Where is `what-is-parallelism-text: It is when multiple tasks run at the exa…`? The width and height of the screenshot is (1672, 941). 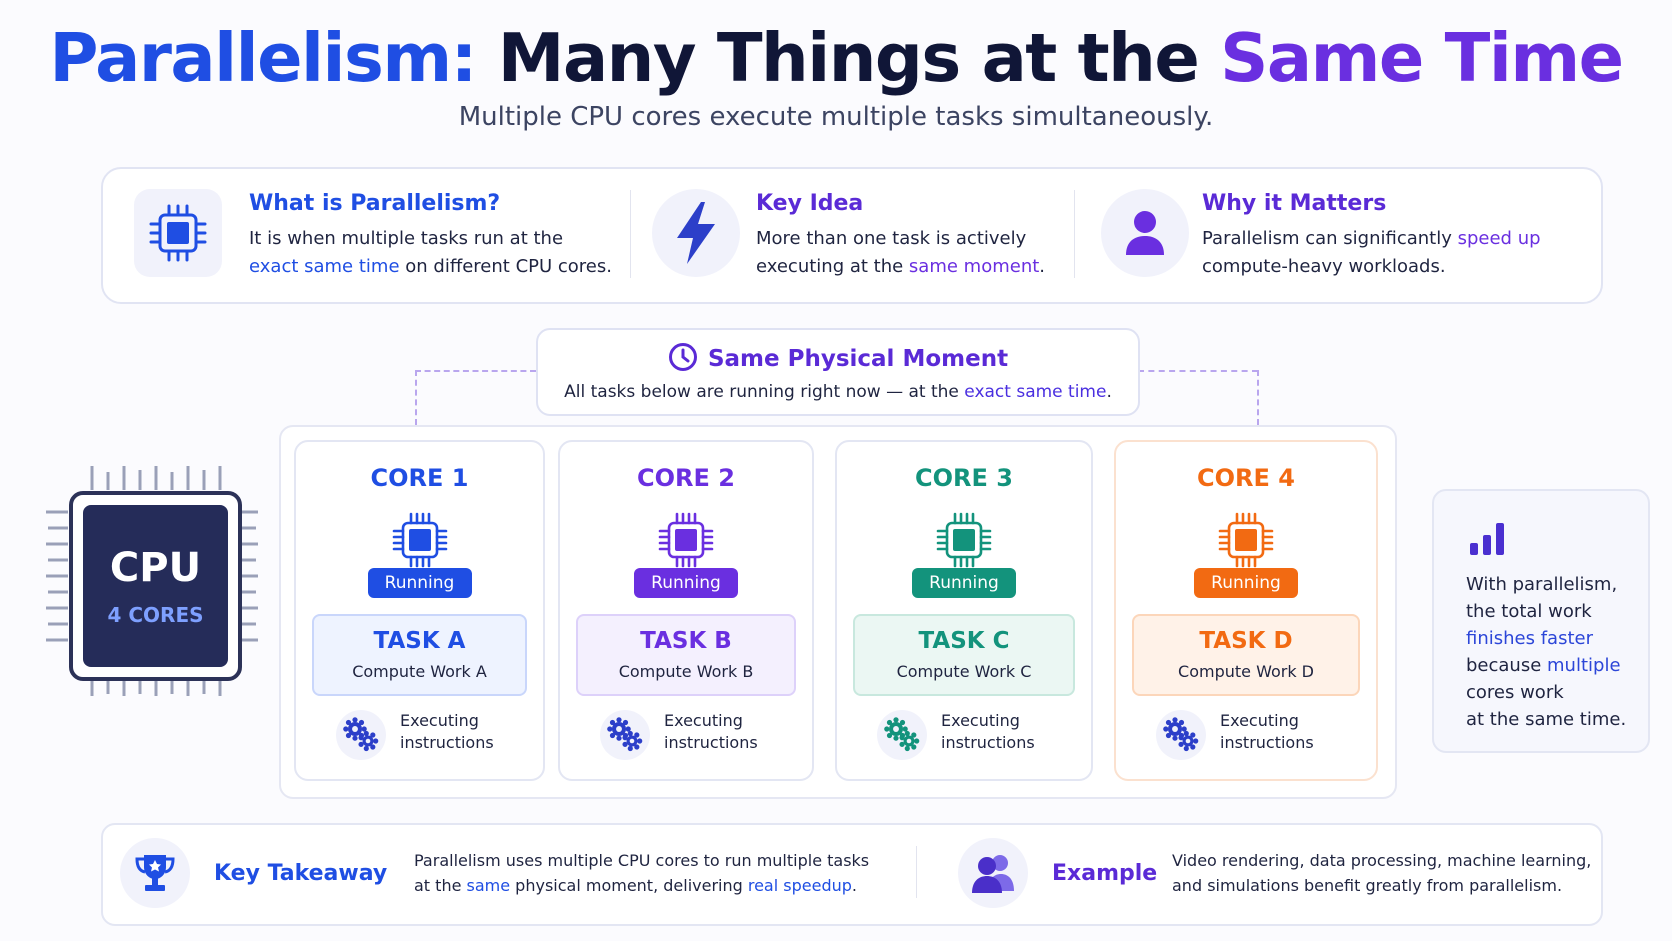
what-is-parallelism-text: It is when multiple tasks run at the exa… is located at coordinates (430, 253).